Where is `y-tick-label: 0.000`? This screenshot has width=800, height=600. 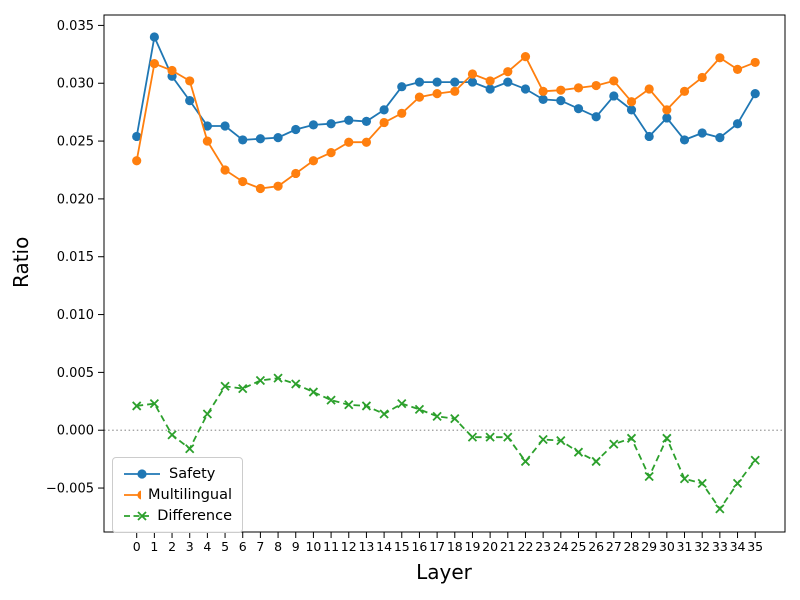 y-tick-label: 0.000 is located at coordinates (75, 431).